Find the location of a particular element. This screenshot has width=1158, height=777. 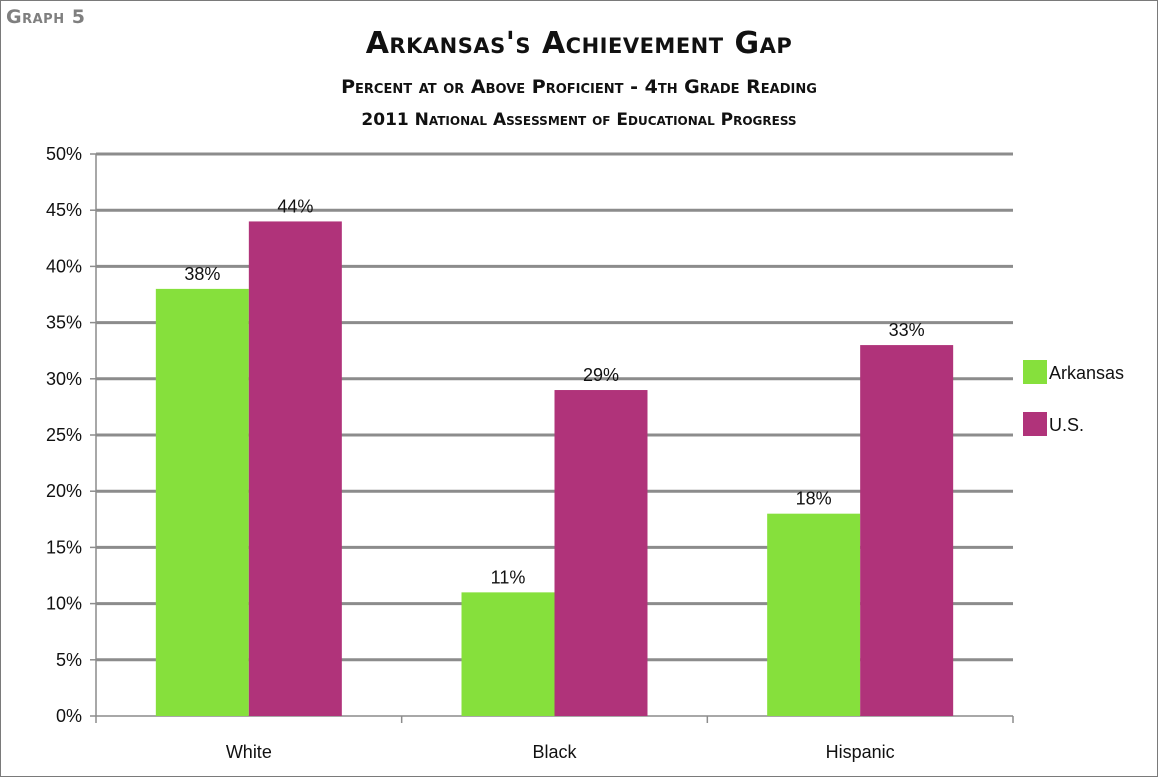

y-tick-label: 35% is located at coordinates (64, 323).